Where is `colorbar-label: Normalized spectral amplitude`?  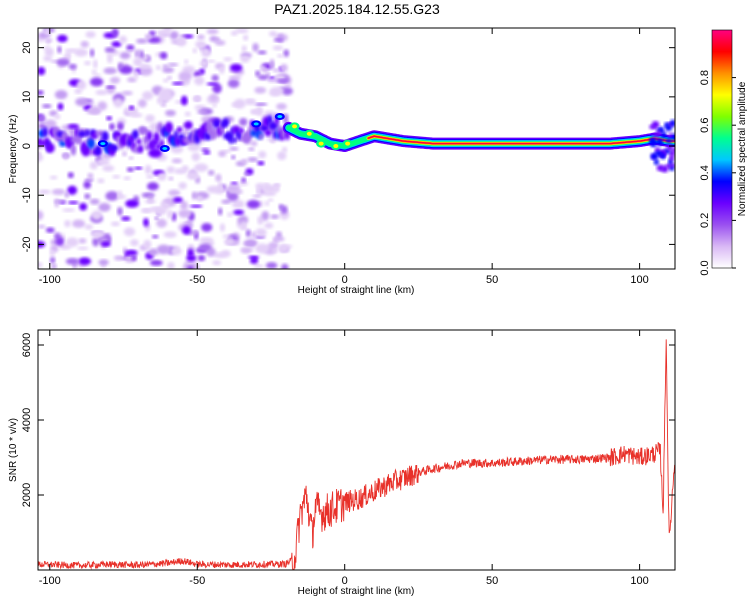 colorbar-label: Normalized spectral amplitude is located at coordinates (742, 148).